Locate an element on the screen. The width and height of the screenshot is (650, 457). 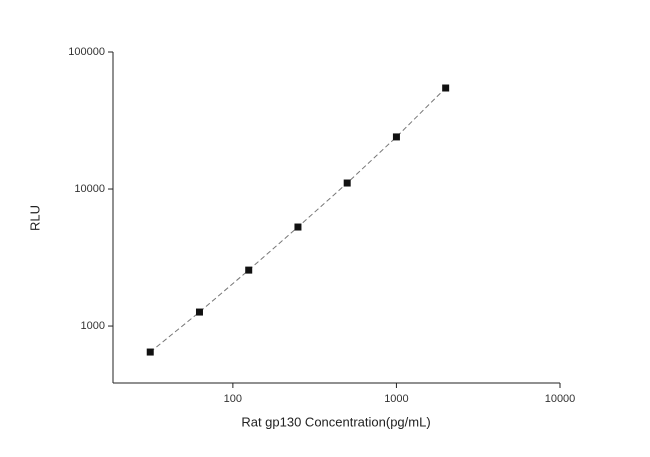
x-tick-label: 1000 is located at coordinates (396, 399).